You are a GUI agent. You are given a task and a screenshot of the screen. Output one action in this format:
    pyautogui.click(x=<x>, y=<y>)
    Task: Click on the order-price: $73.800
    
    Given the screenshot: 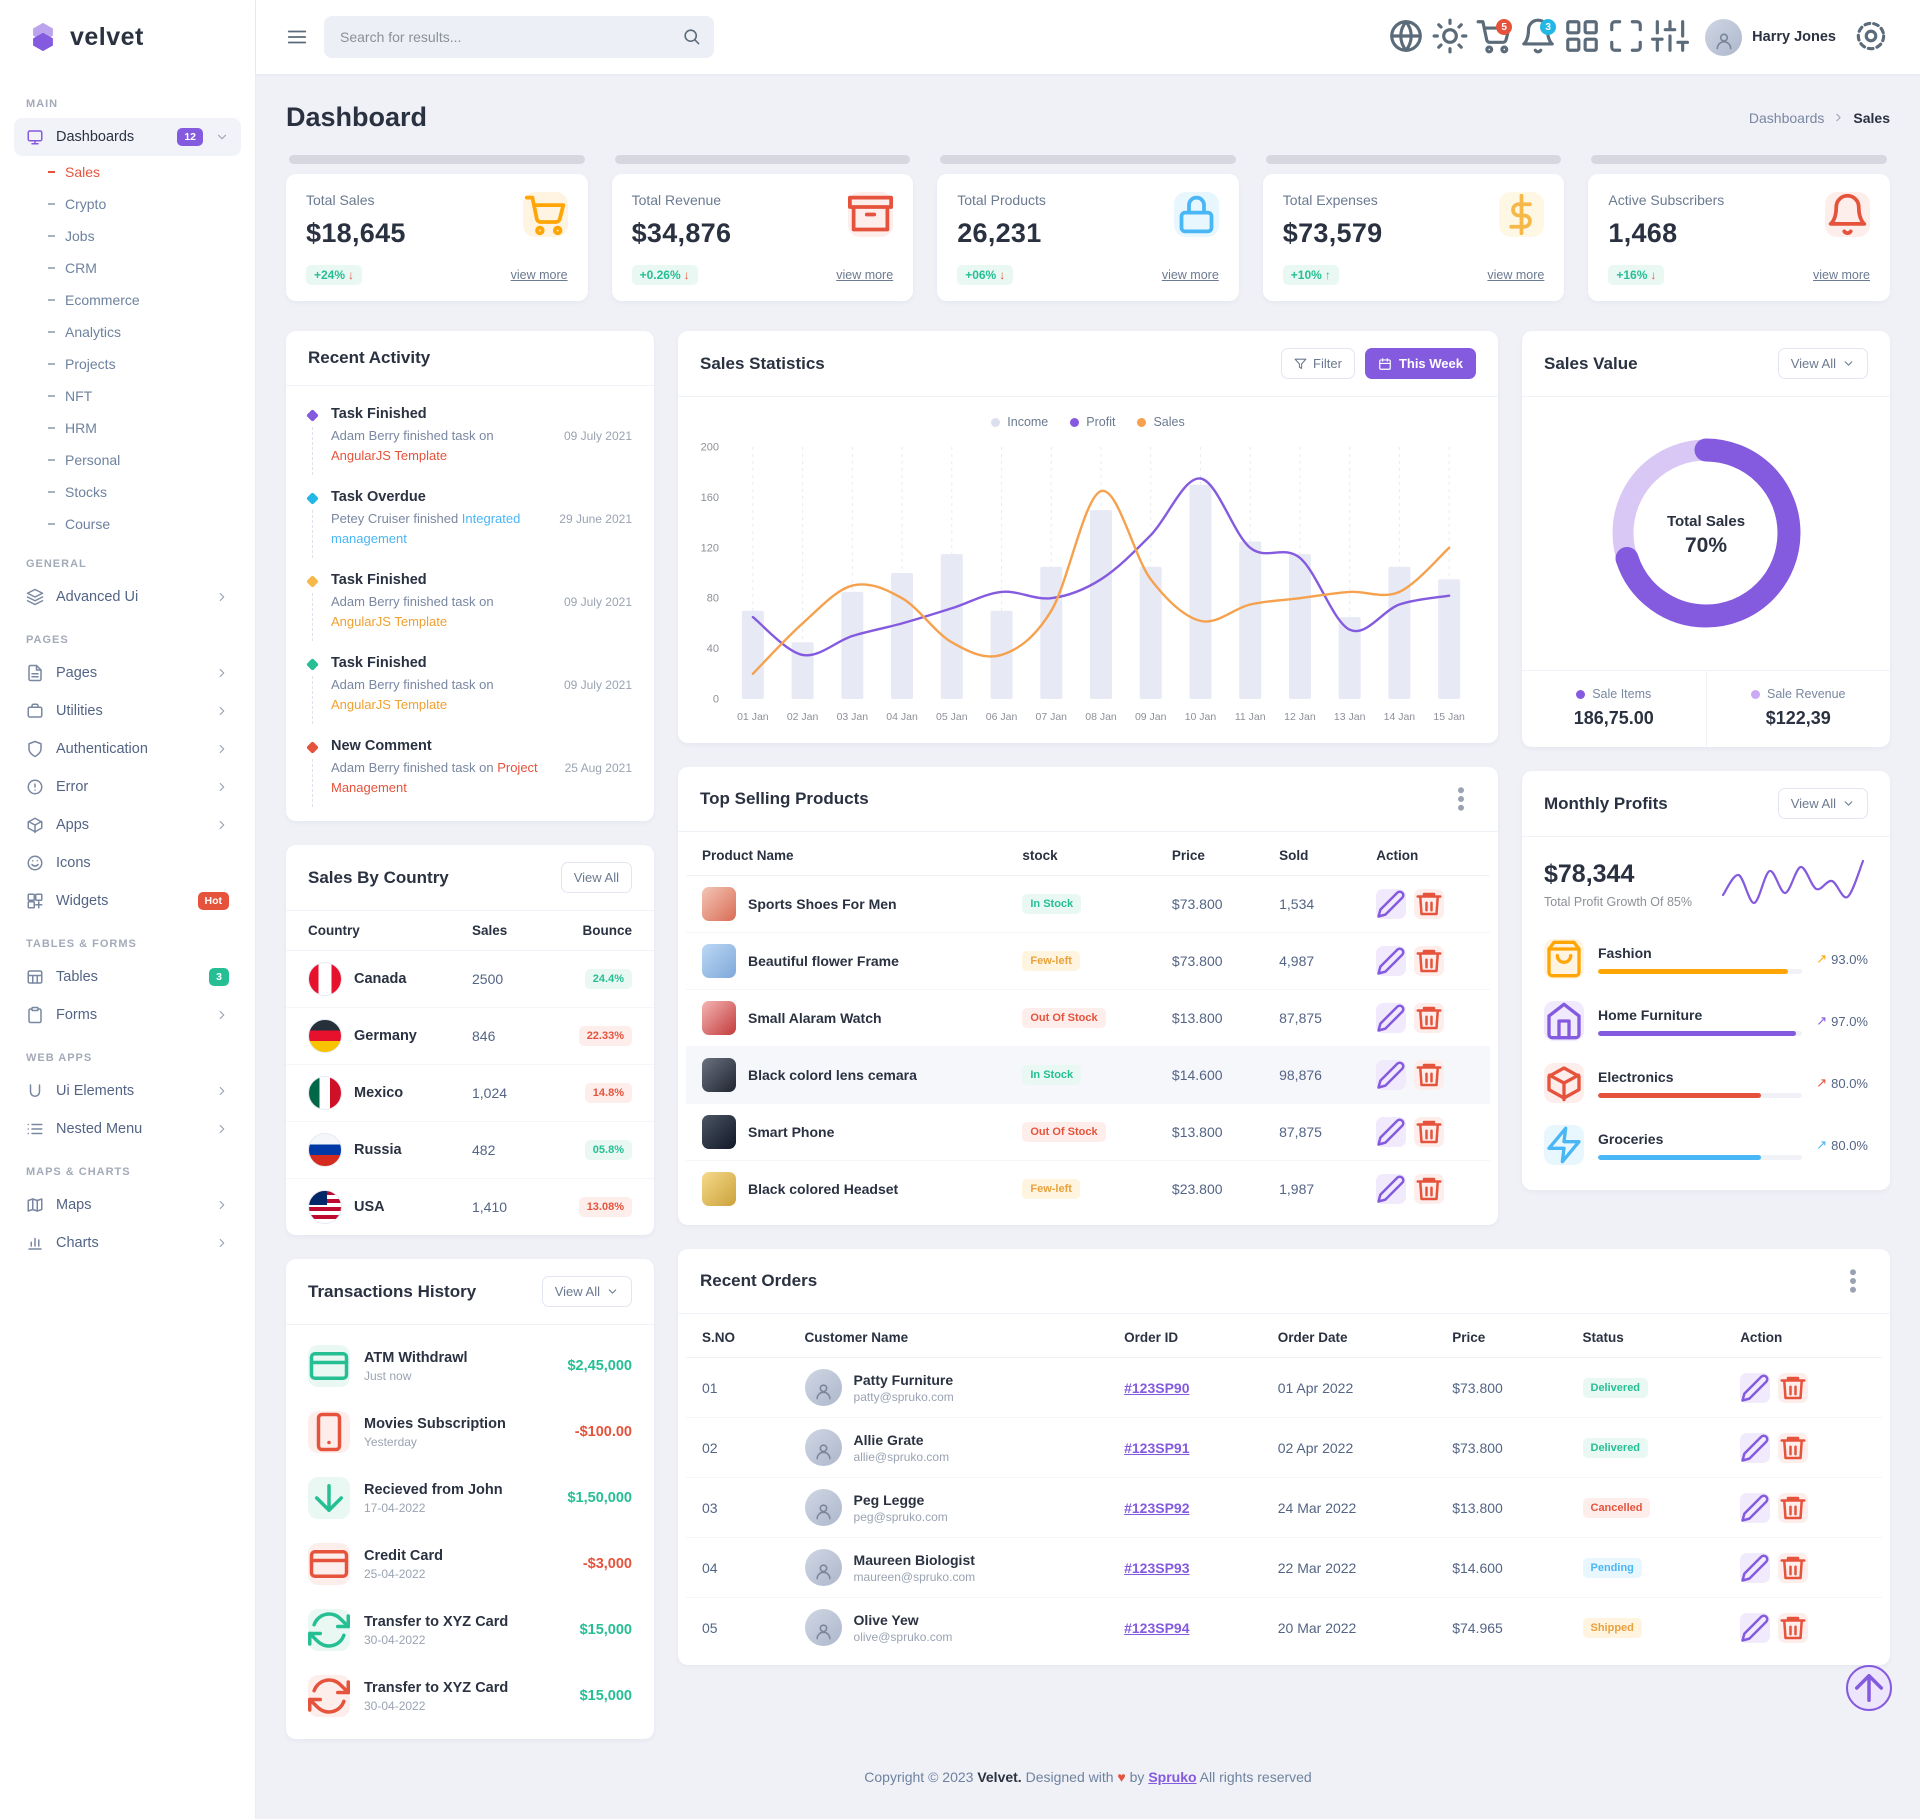 What is the action you would take?
    pyautogui.click(x=1501, y=1388)
    